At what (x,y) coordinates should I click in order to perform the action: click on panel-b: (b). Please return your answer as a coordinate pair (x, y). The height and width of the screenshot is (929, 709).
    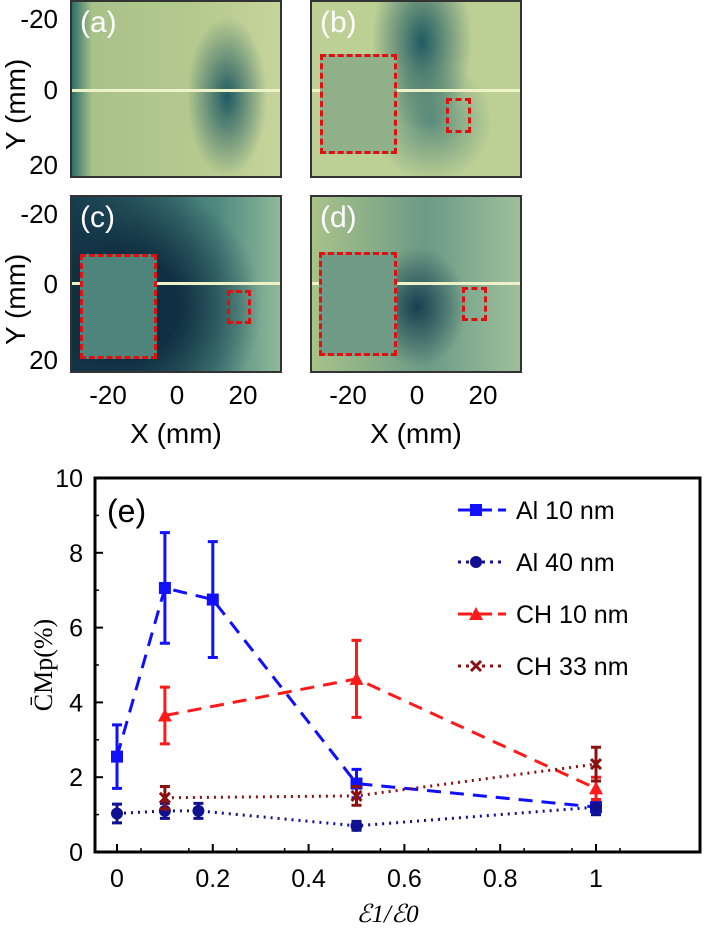
    Looking at the image, I should click on (416, 89).